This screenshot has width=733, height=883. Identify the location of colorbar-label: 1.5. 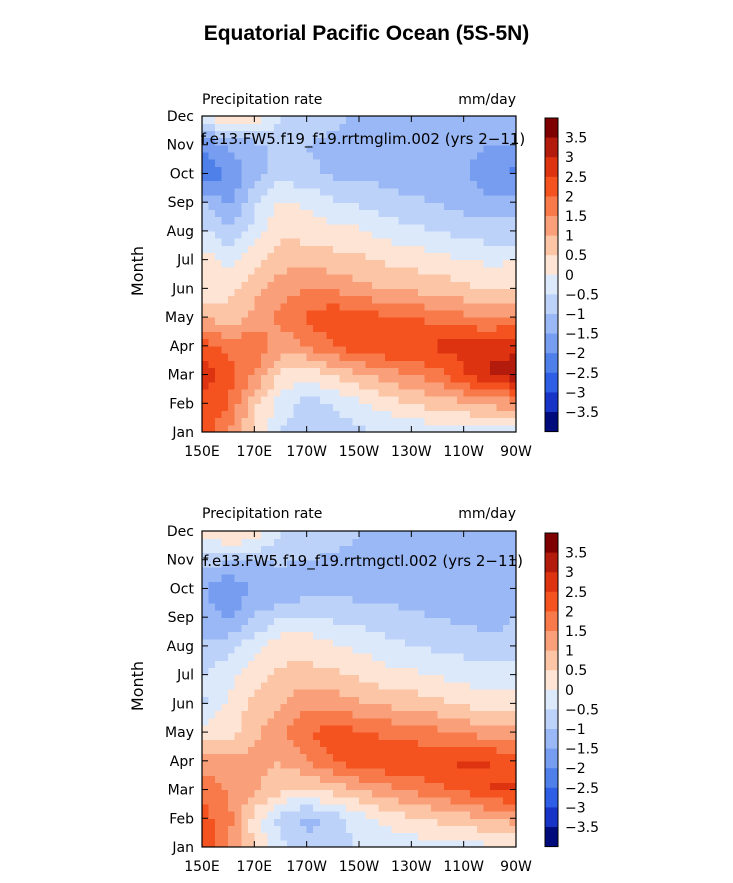
(576, 217).